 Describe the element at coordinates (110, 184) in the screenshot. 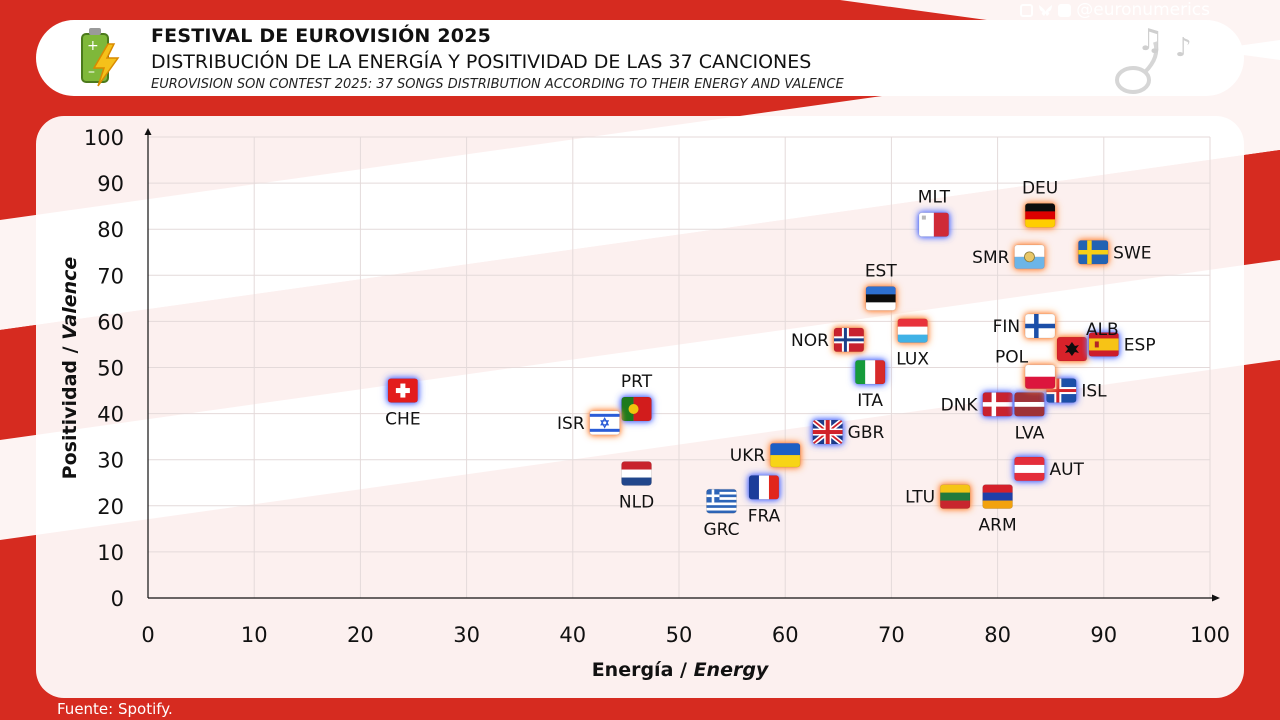

I see `y-tick-label: 90` at that location.